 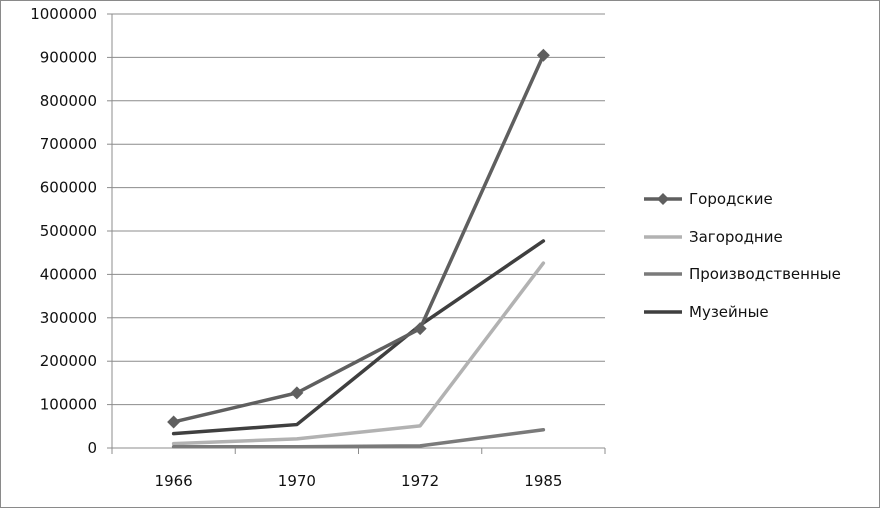 I want to click on y-tick-label: 800000, so click(x=68, y=101).